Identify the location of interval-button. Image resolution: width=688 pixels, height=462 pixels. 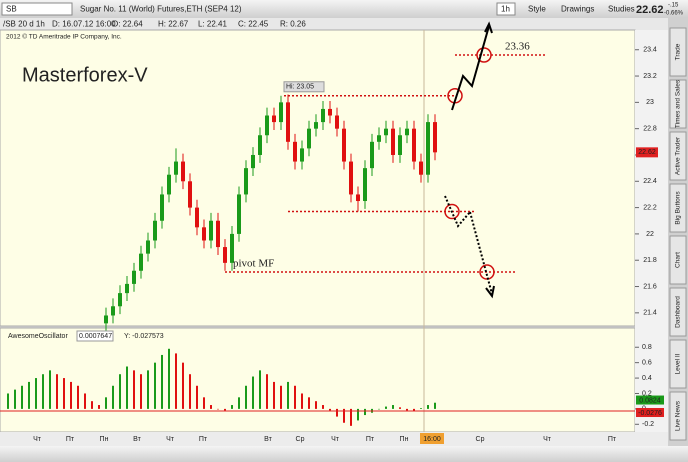
(506, 9).